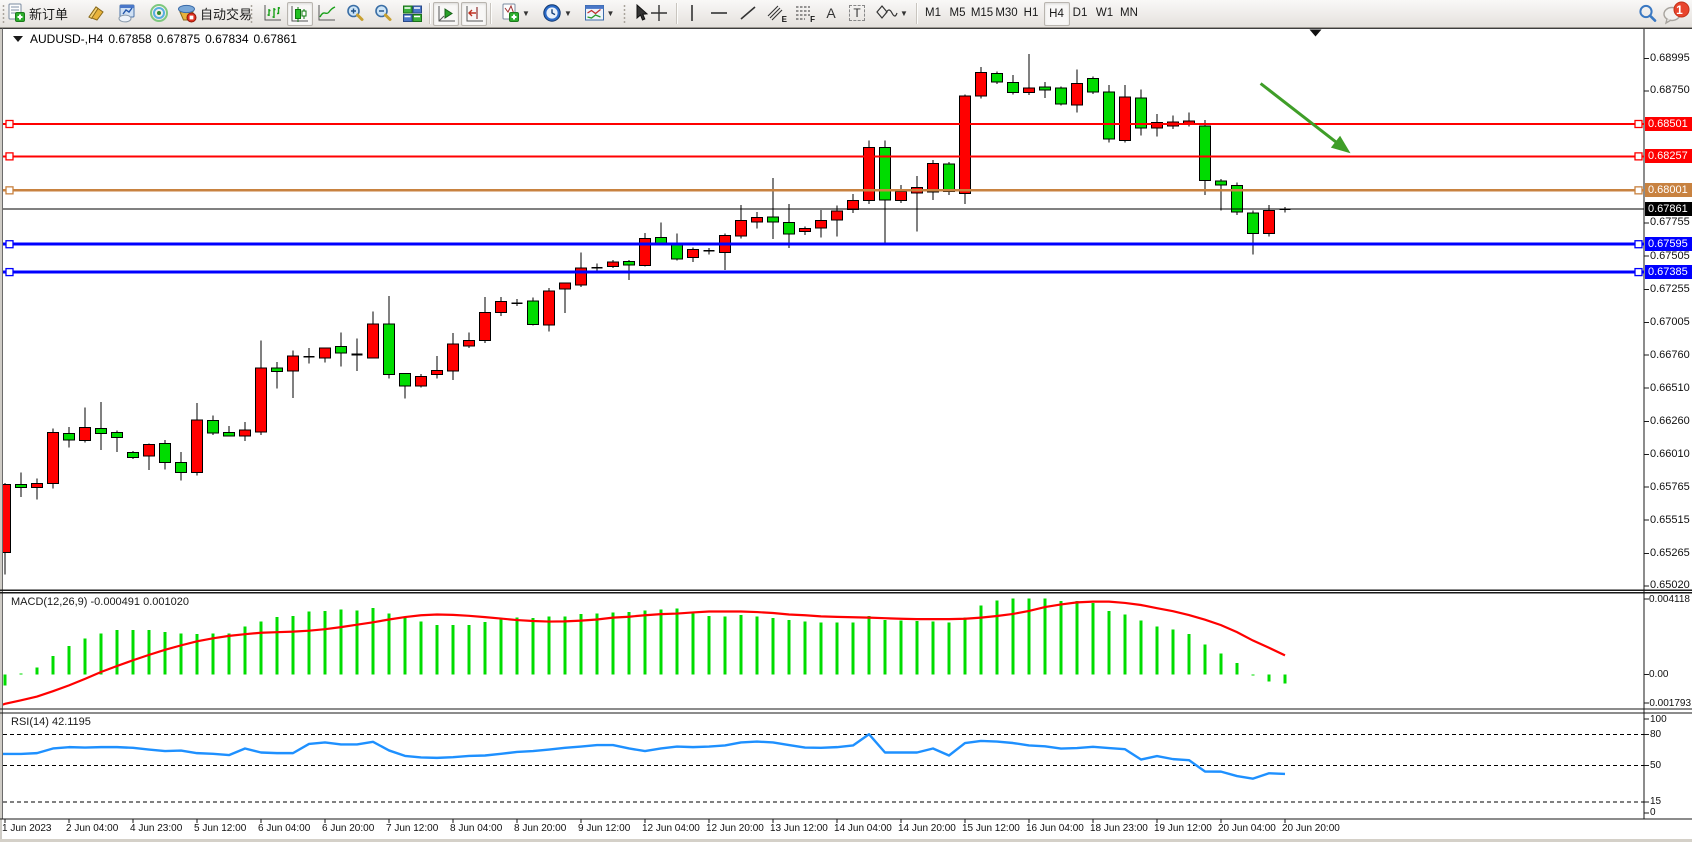 Image resolution: width=1692 pixels, height=842 pixels. I want to click on toolbar: 新订单, so click(846, 14).